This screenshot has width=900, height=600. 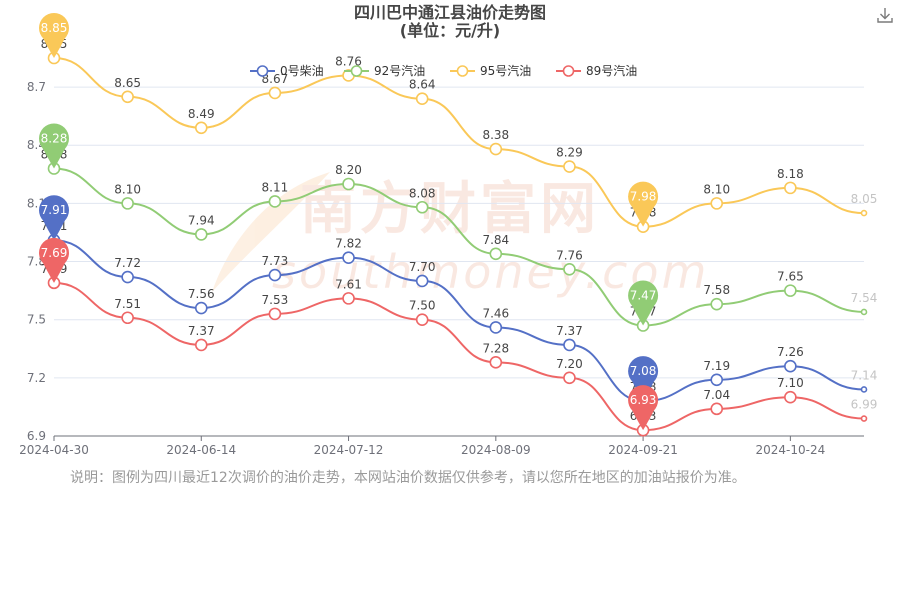 What do you see at coordinates (127, 263) in the screenshot?
I see `data-label: 7.72` at bounding box center [127, 263].